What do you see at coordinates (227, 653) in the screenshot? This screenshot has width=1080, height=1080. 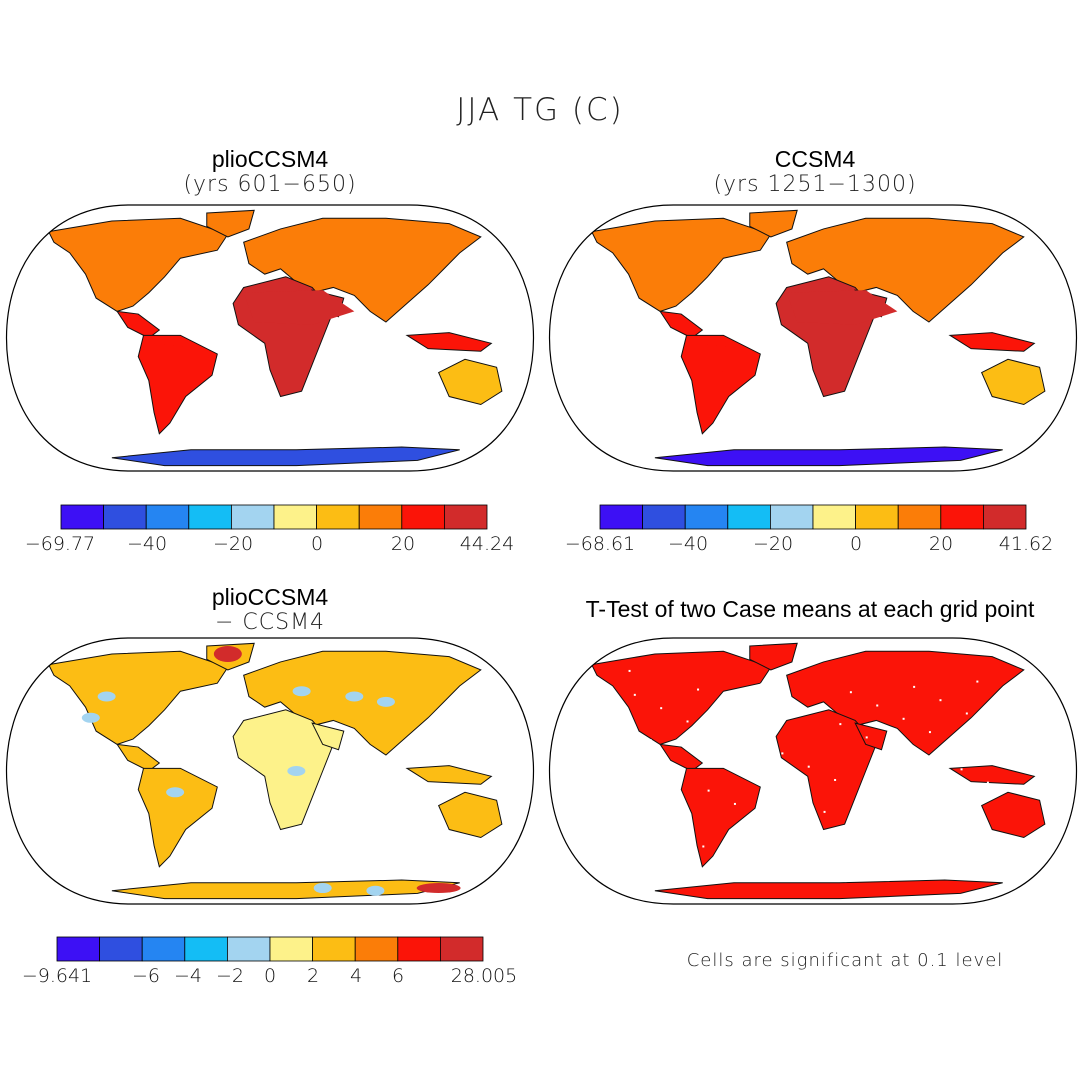 I see `greenland-anomaly` at bounding box center [227, 653].